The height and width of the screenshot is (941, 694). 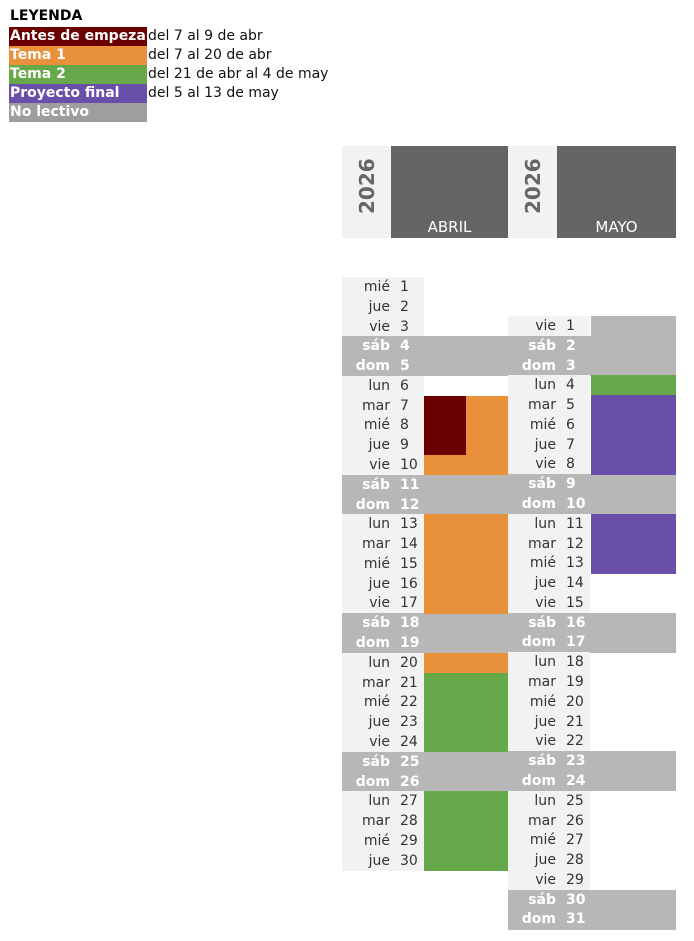 What do you see at coordinates (592, 484) in the screenshot?
I see `weekend-row: sáb 9` at bounding box center [592, 484].